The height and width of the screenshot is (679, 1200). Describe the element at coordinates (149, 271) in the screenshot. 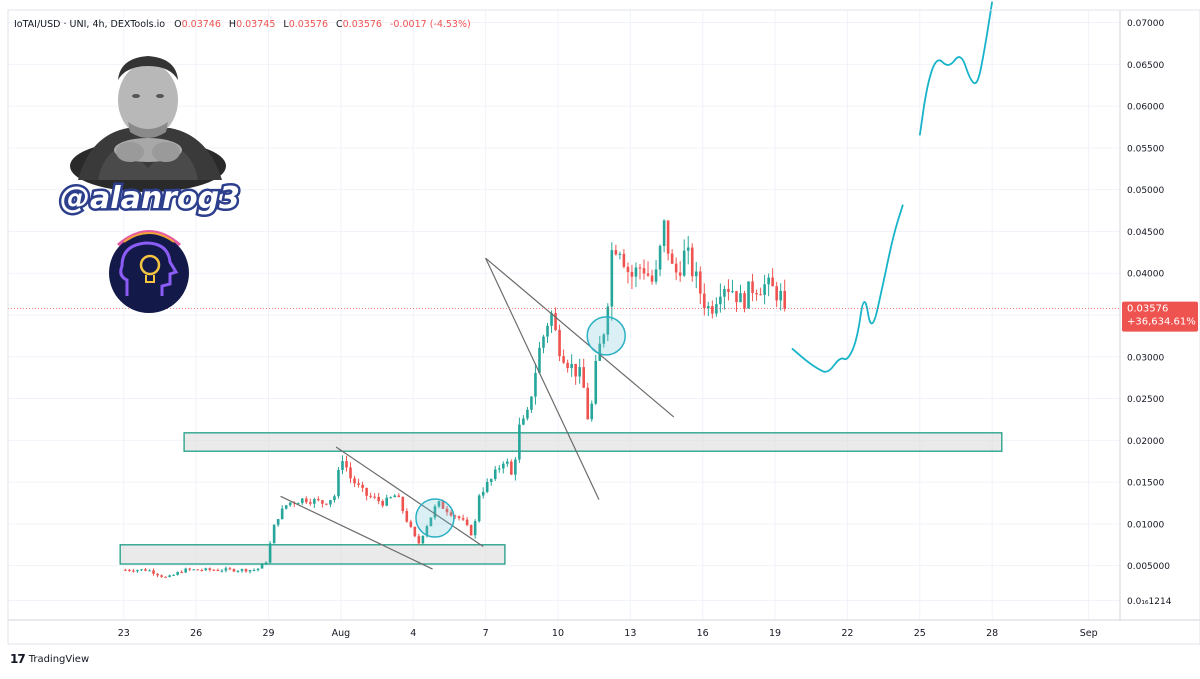

I see `head-lightbulb-icon` at that location.